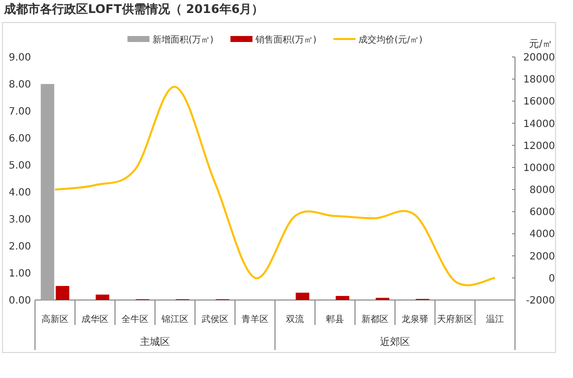 The width and height of the screenshot is (573, 378). I want to click on y2-tick-label: 2000, so click(542, 256).